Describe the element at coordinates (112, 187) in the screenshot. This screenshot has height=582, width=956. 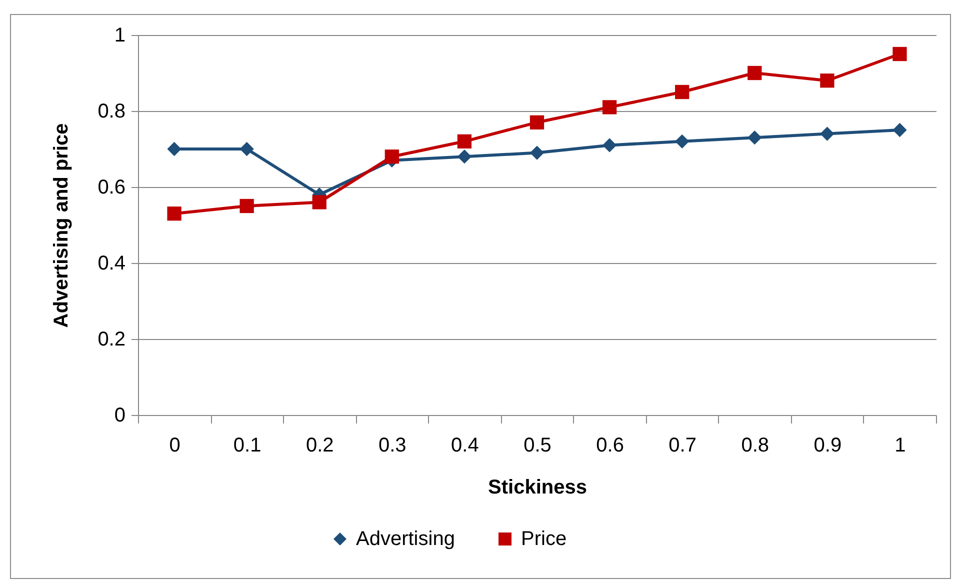
I see `y-tick-label: 0.6` at that location.